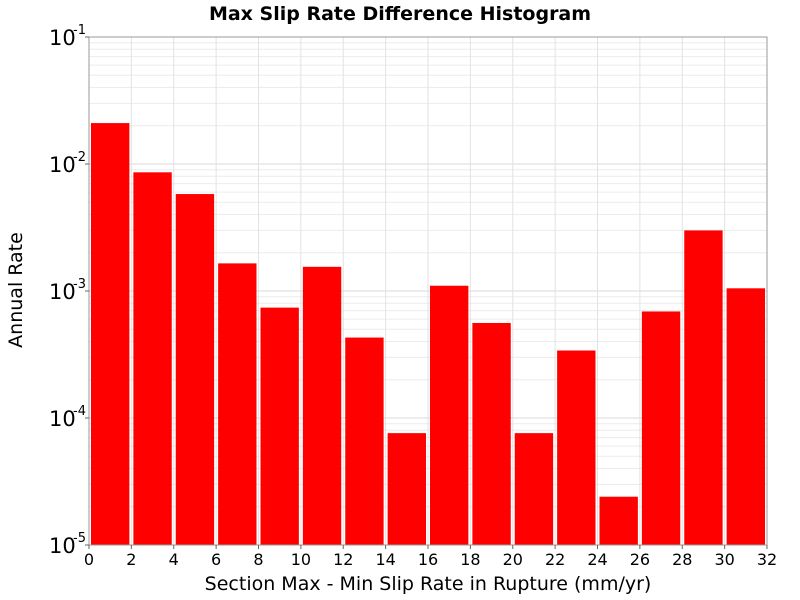 The height and width of the screenshot is (600, 800). I want to click on y-axis-ticks: 10-510-410-310-210-1, so click(69, 290).